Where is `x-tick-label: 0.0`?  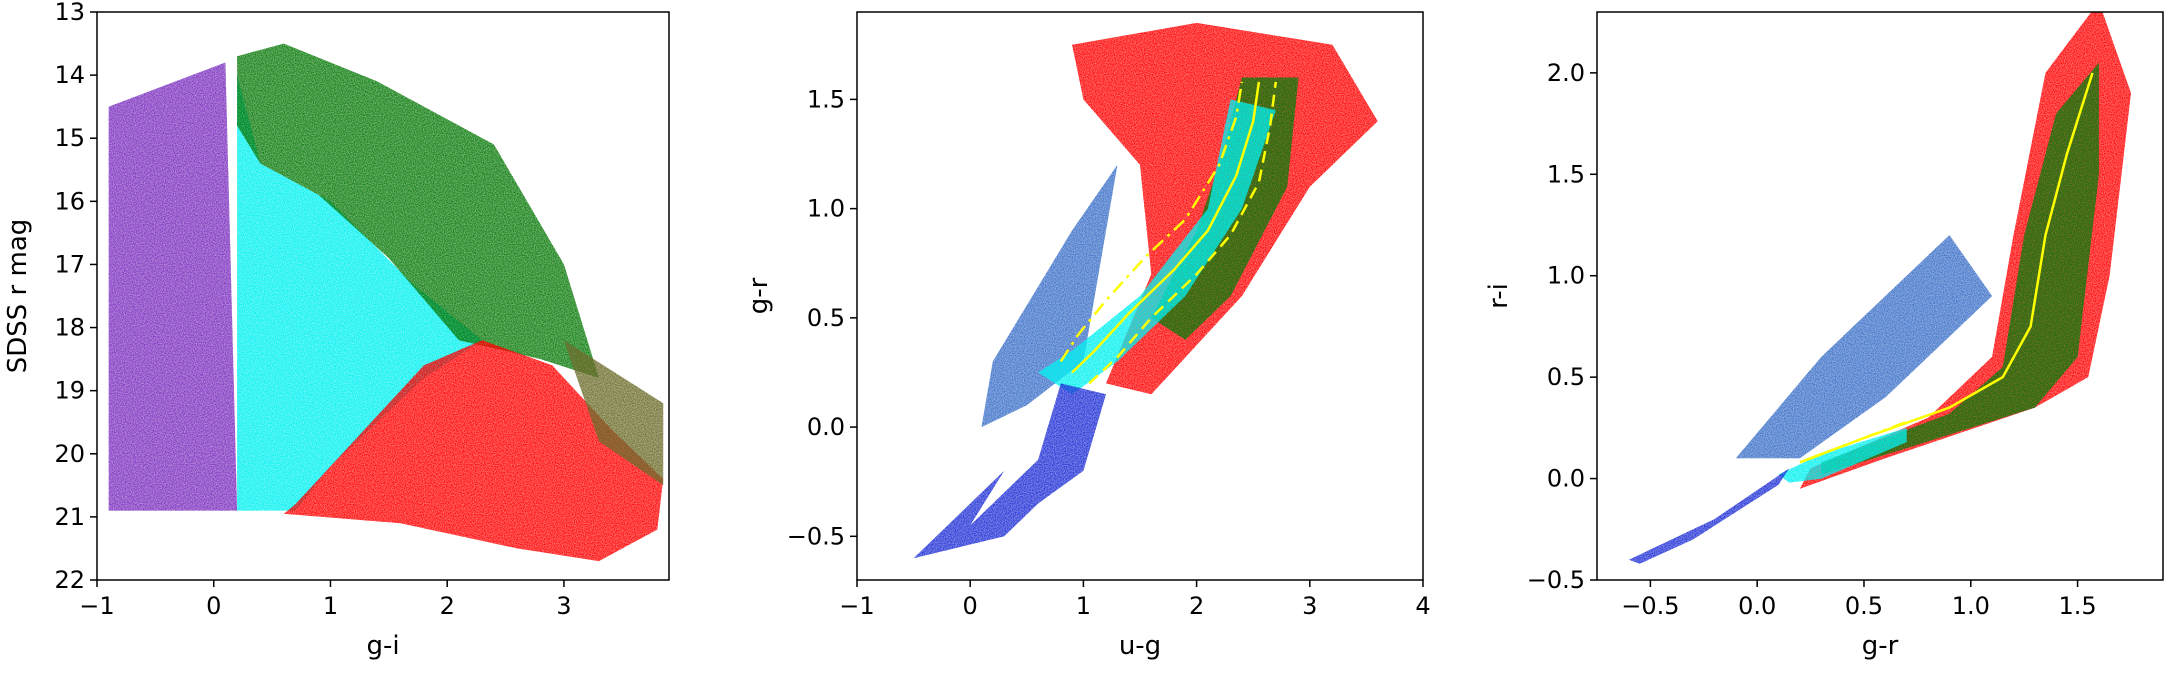 x-tick-label: 0.0 is located at coordinates (1757, 606).